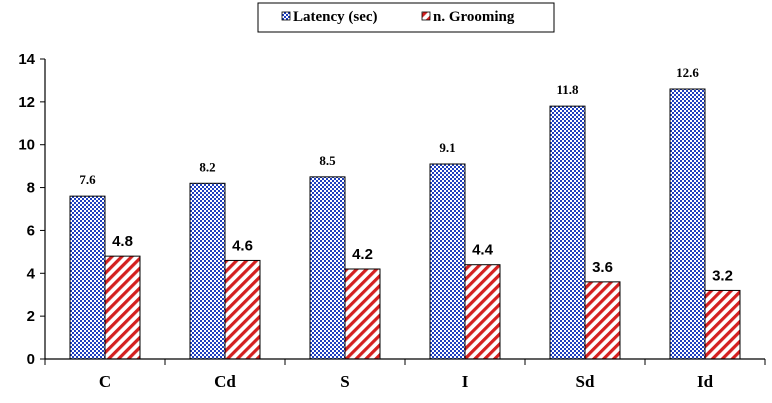 This screenshot has width=772, height=403. What do you see at coordinates (242, 245) in the screenshot?
I see `data-label-grooming: 4.6` at bounding box center [242, 245].